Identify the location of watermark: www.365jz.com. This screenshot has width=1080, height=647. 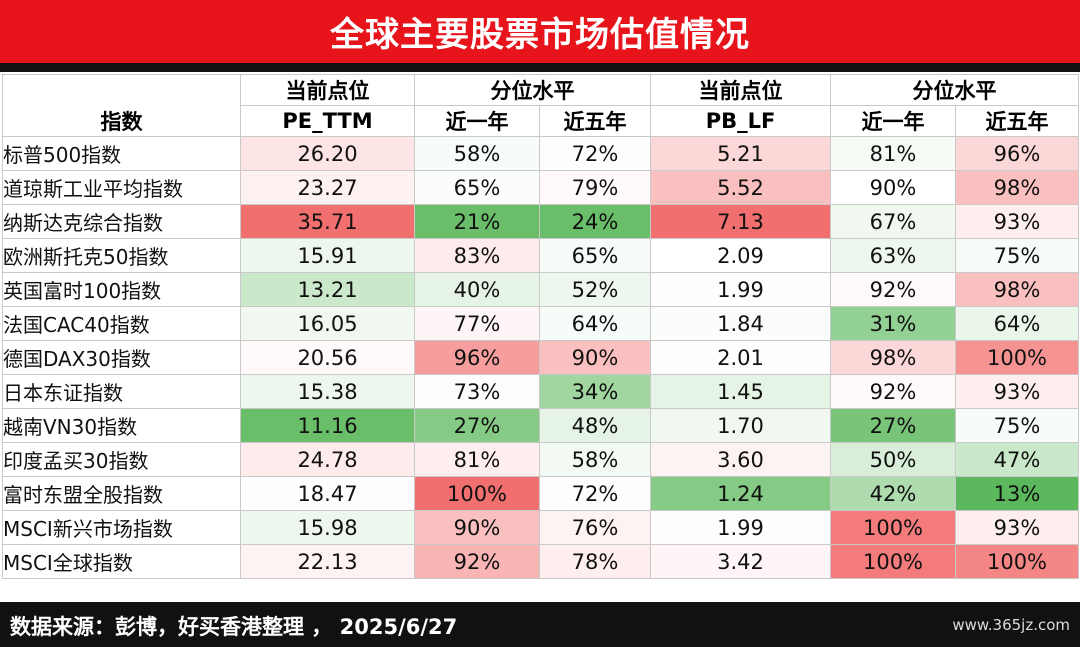
(1011, 625).